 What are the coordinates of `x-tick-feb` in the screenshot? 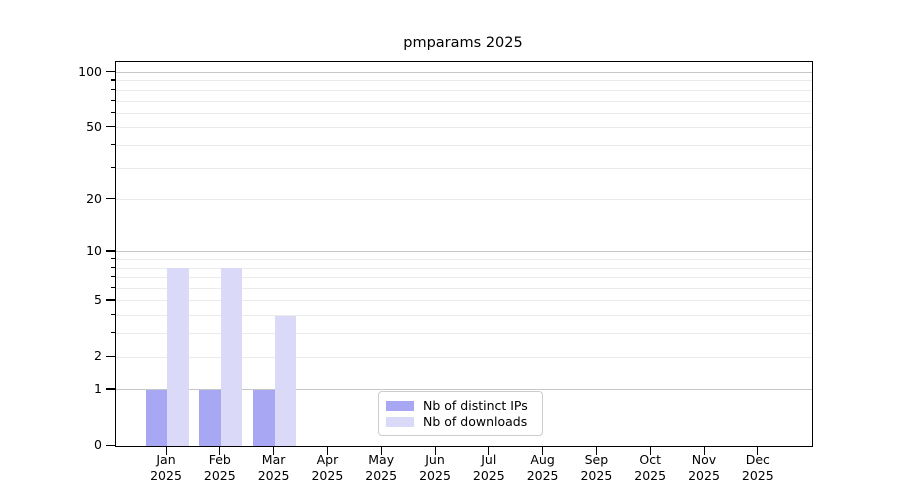 It's located at (220, 450).